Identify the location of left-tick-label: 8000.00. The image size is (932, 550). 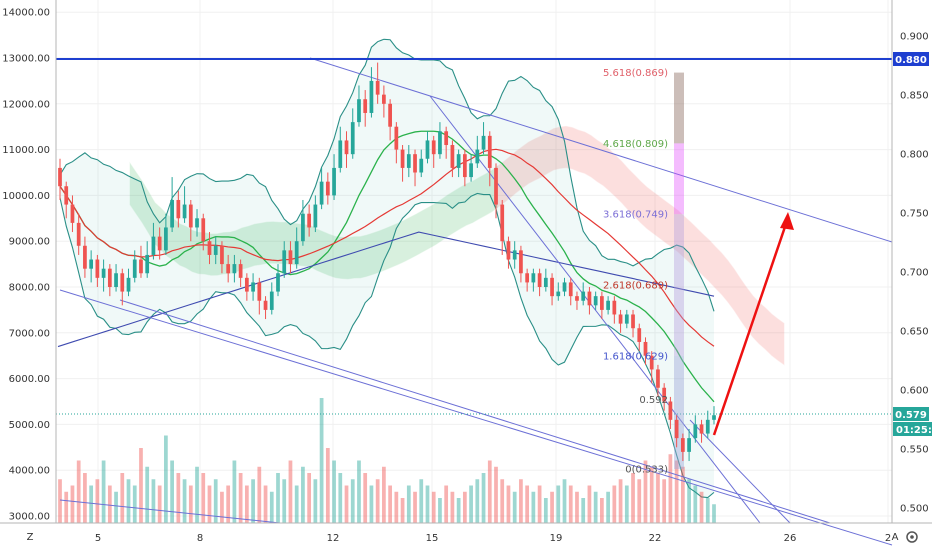
(29, 288).